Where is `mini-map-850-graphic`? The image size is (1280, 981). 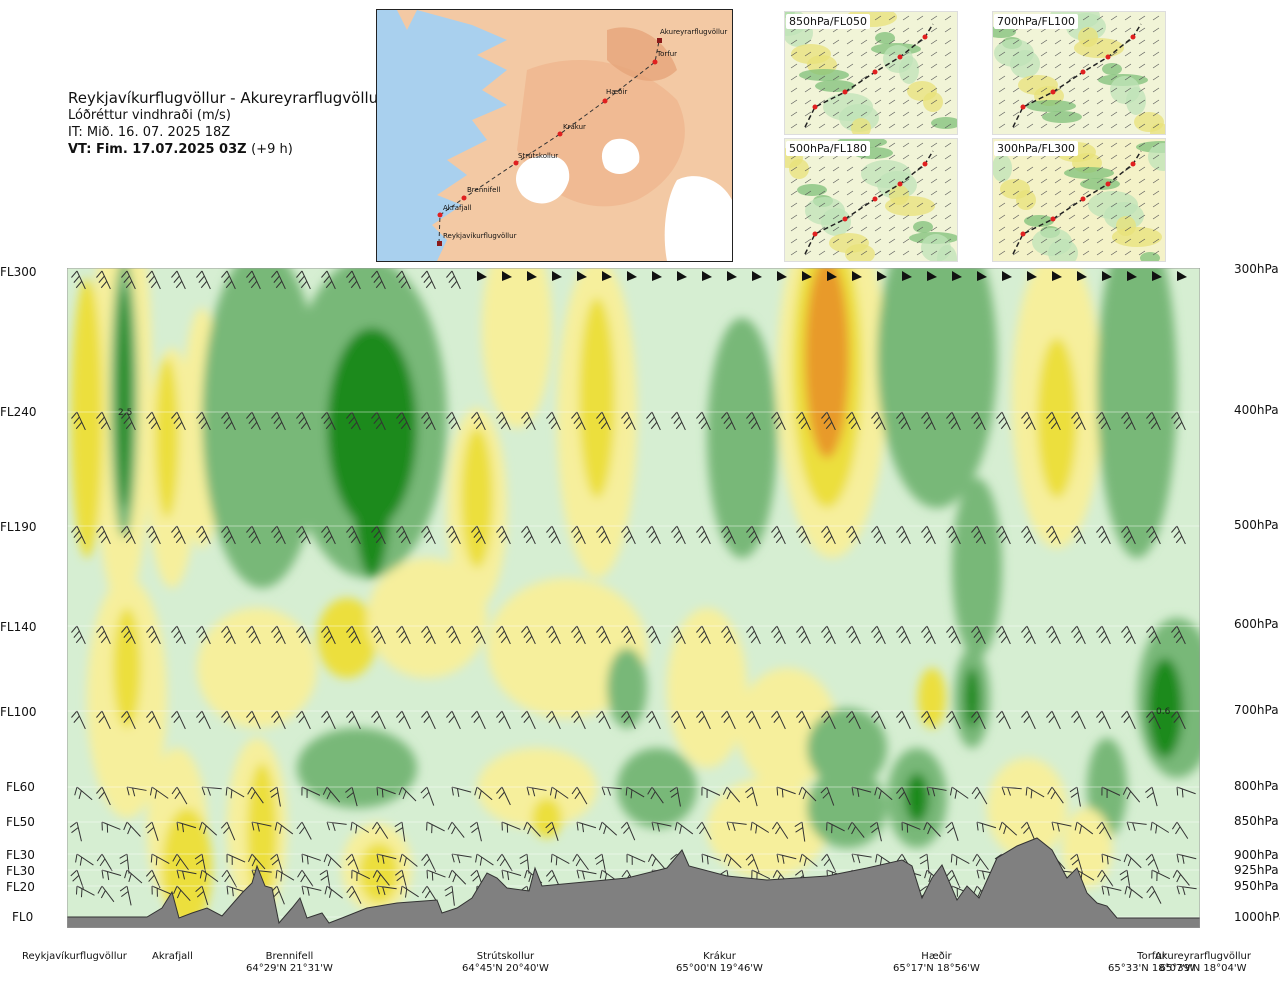 mini-map-850-graphic is located at coordinates (871, 73).